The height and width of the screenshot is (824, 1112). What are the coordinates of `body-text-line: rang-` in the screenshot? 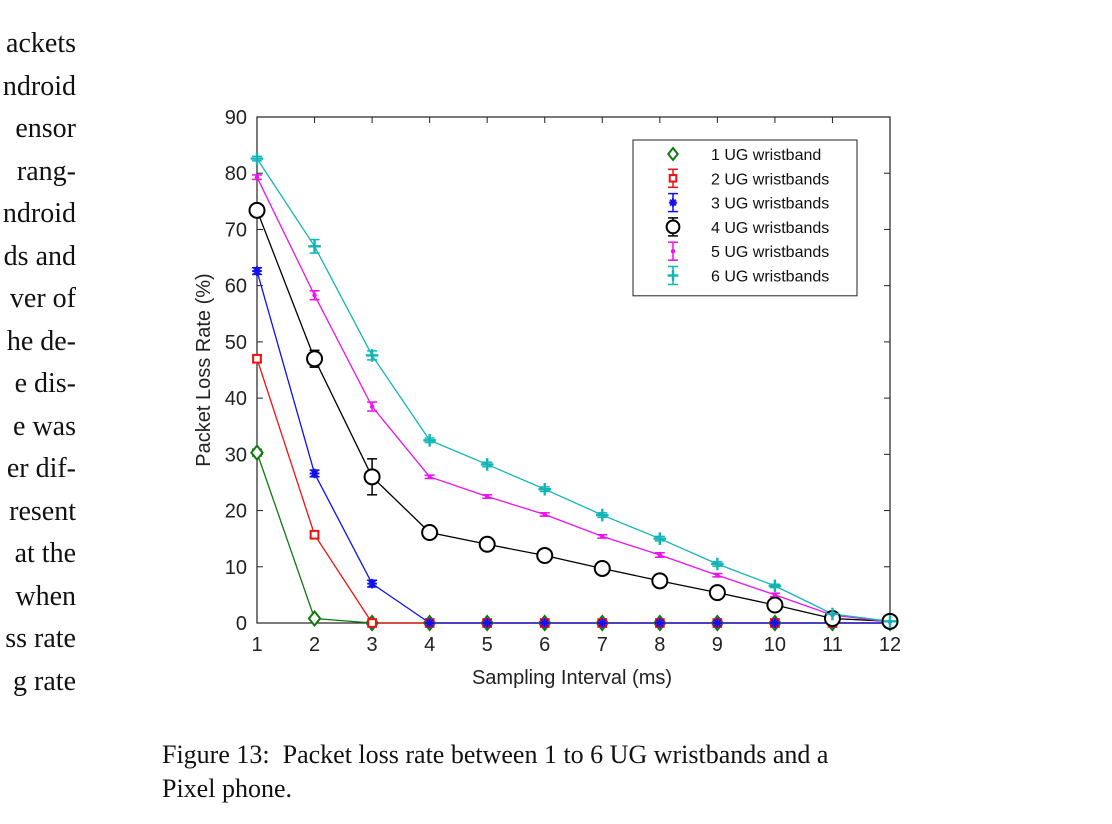 It's located at (46, 171).